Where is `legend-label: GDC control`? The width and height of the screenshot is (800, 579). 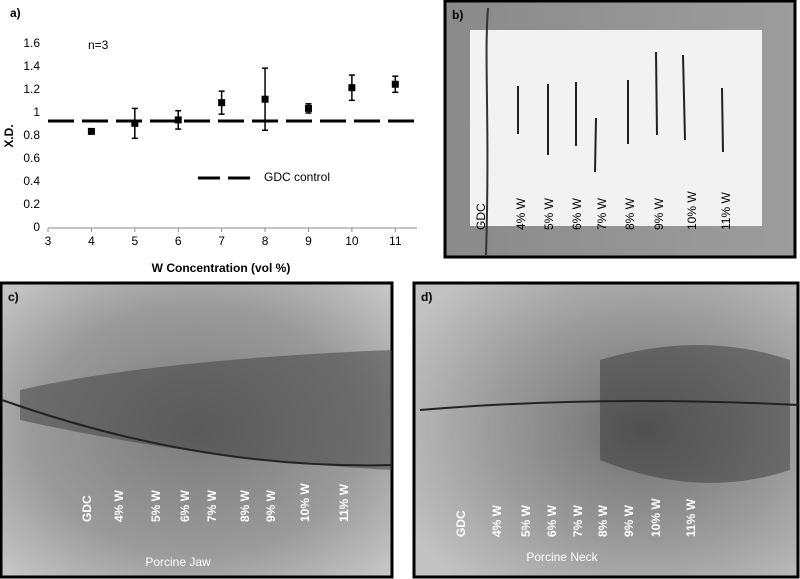 legend-label: GDC control is located at coordinates (297, 177).